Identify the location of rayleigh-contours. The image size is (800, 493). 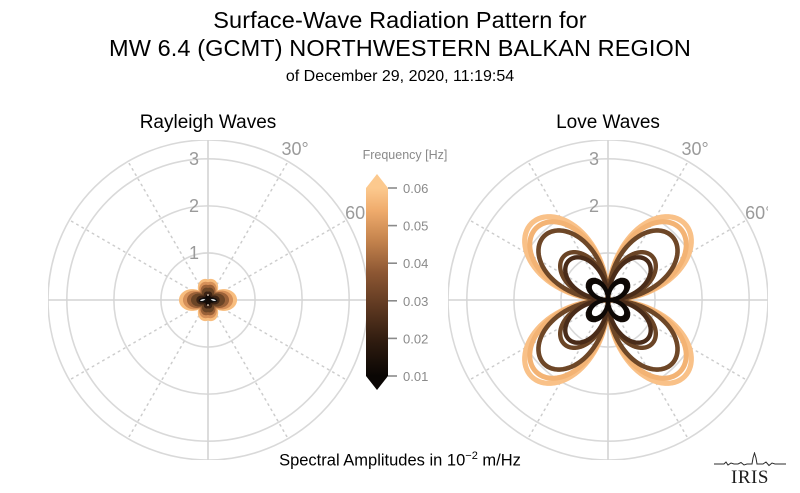
(208, 300).